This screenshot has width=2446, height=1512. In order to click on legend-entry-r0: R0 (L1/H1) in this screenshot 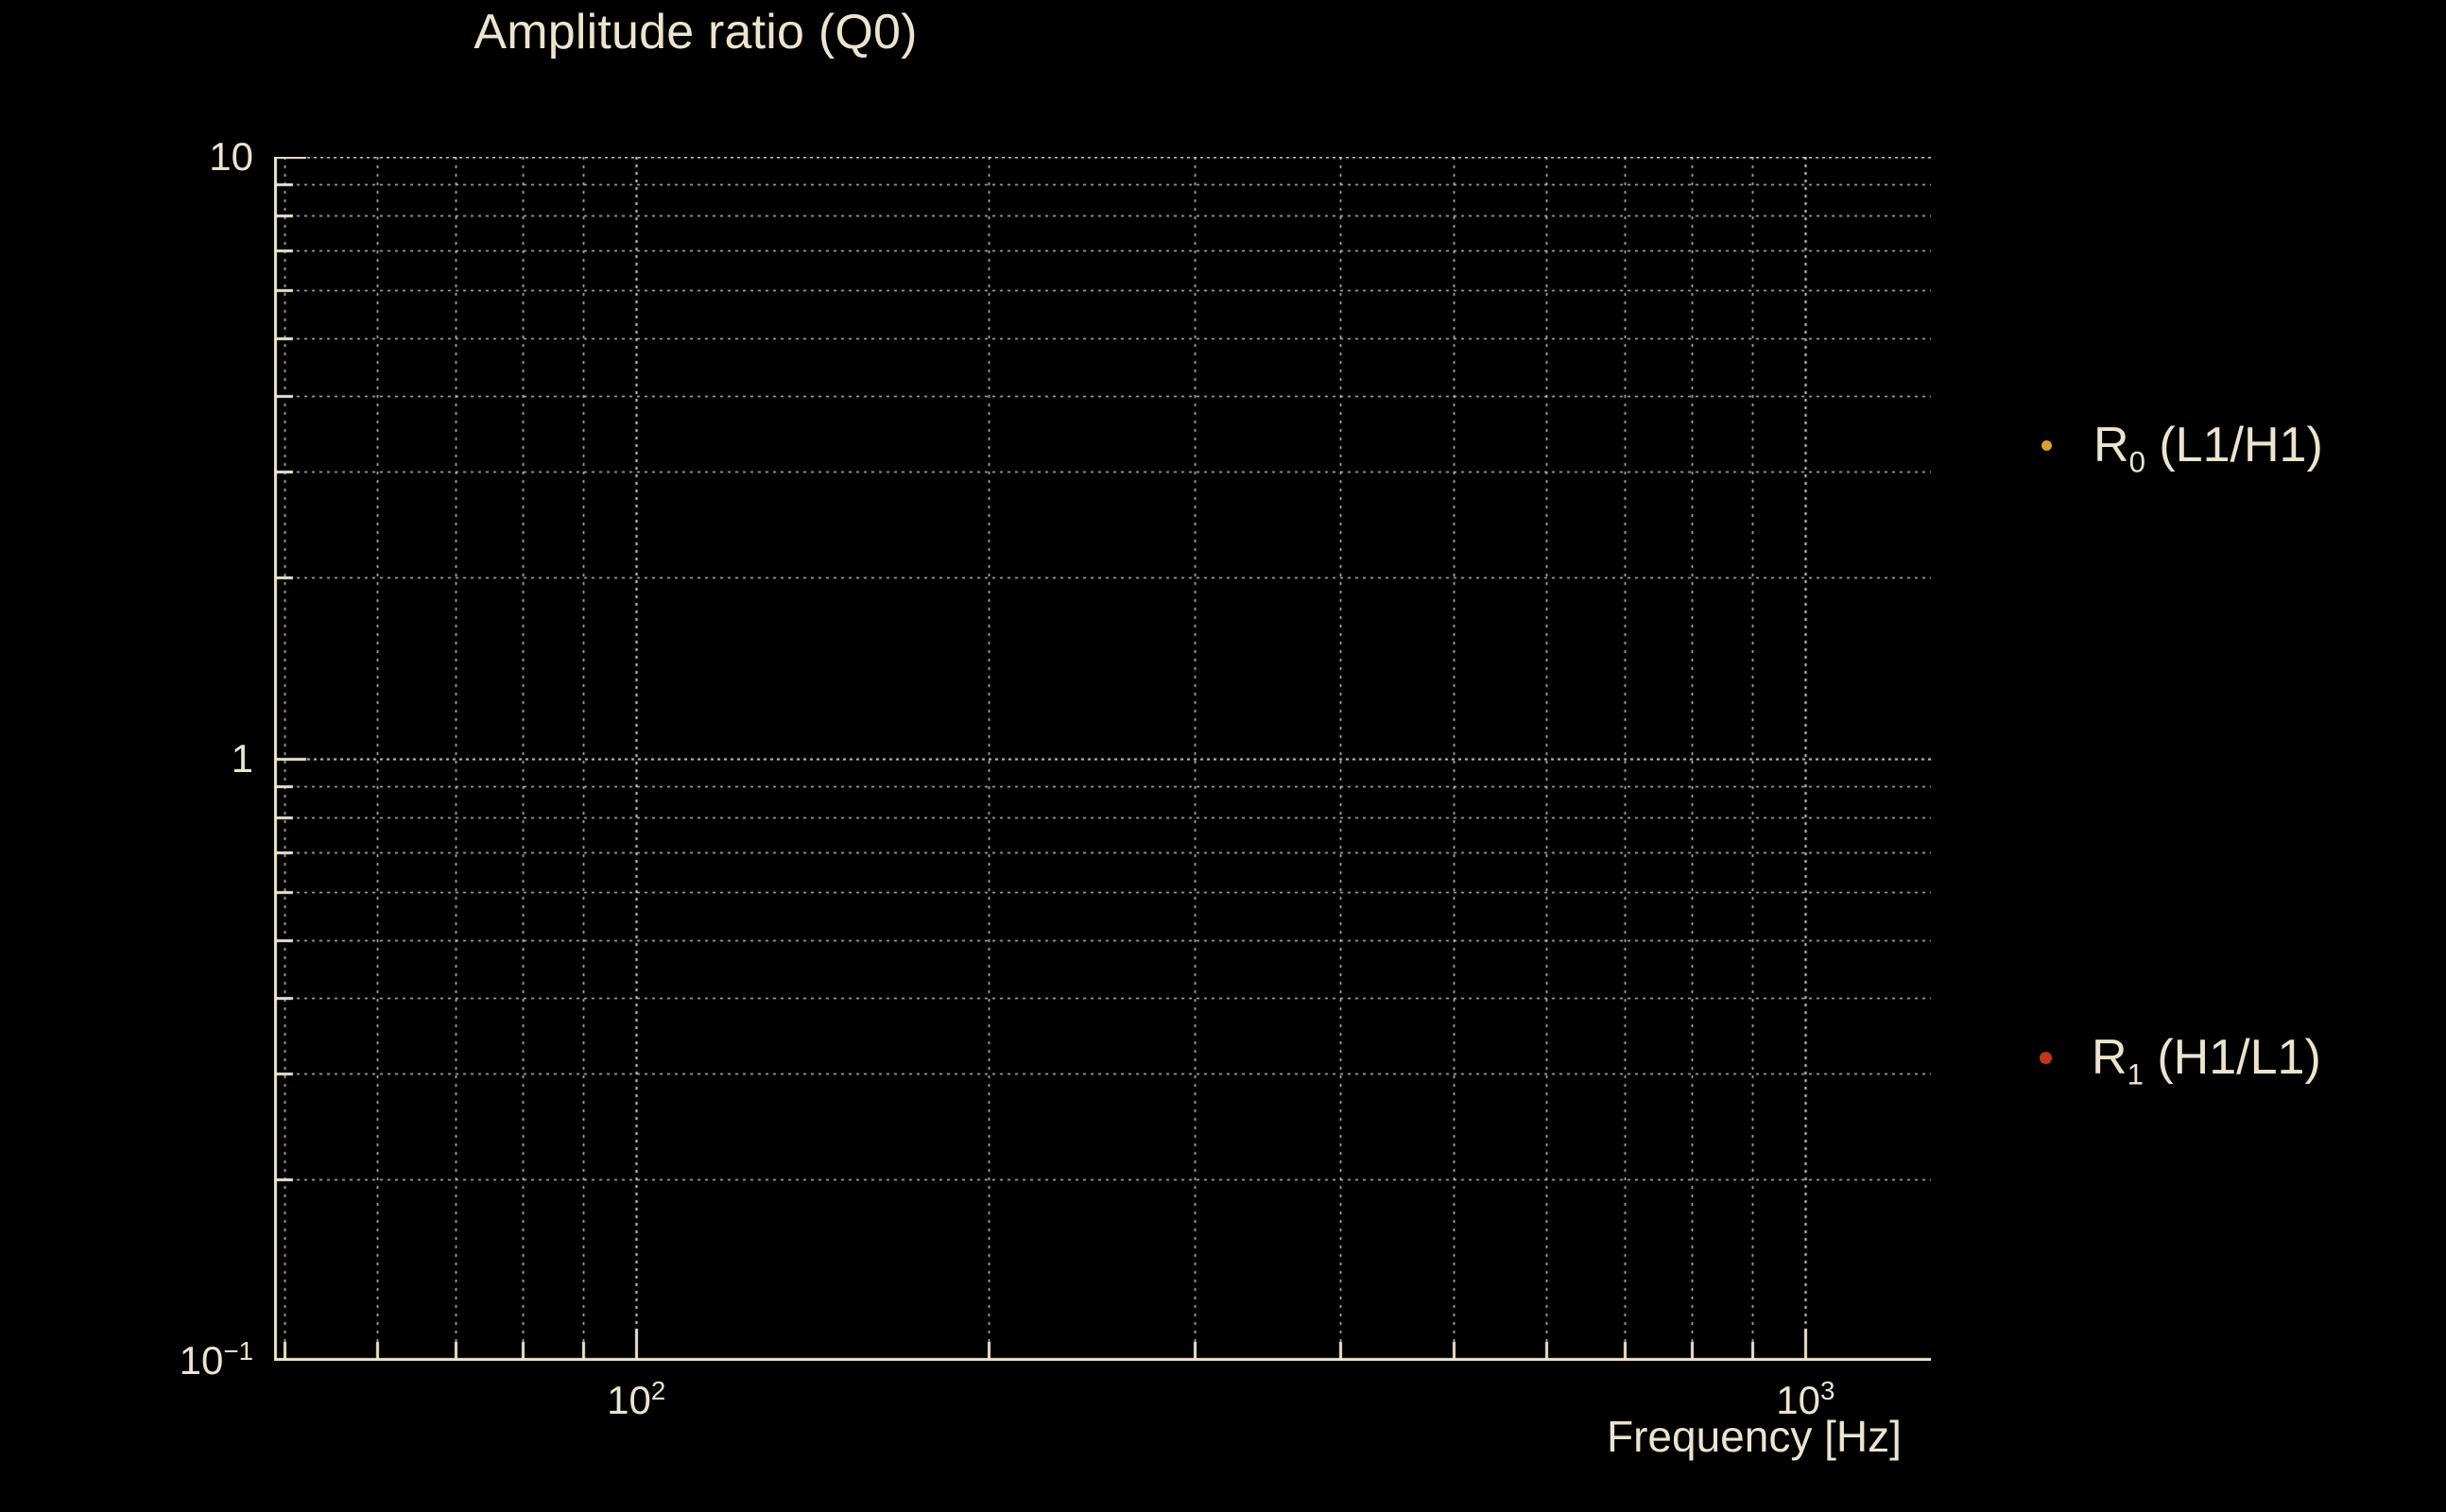, I will do `click(2172, 447)`.